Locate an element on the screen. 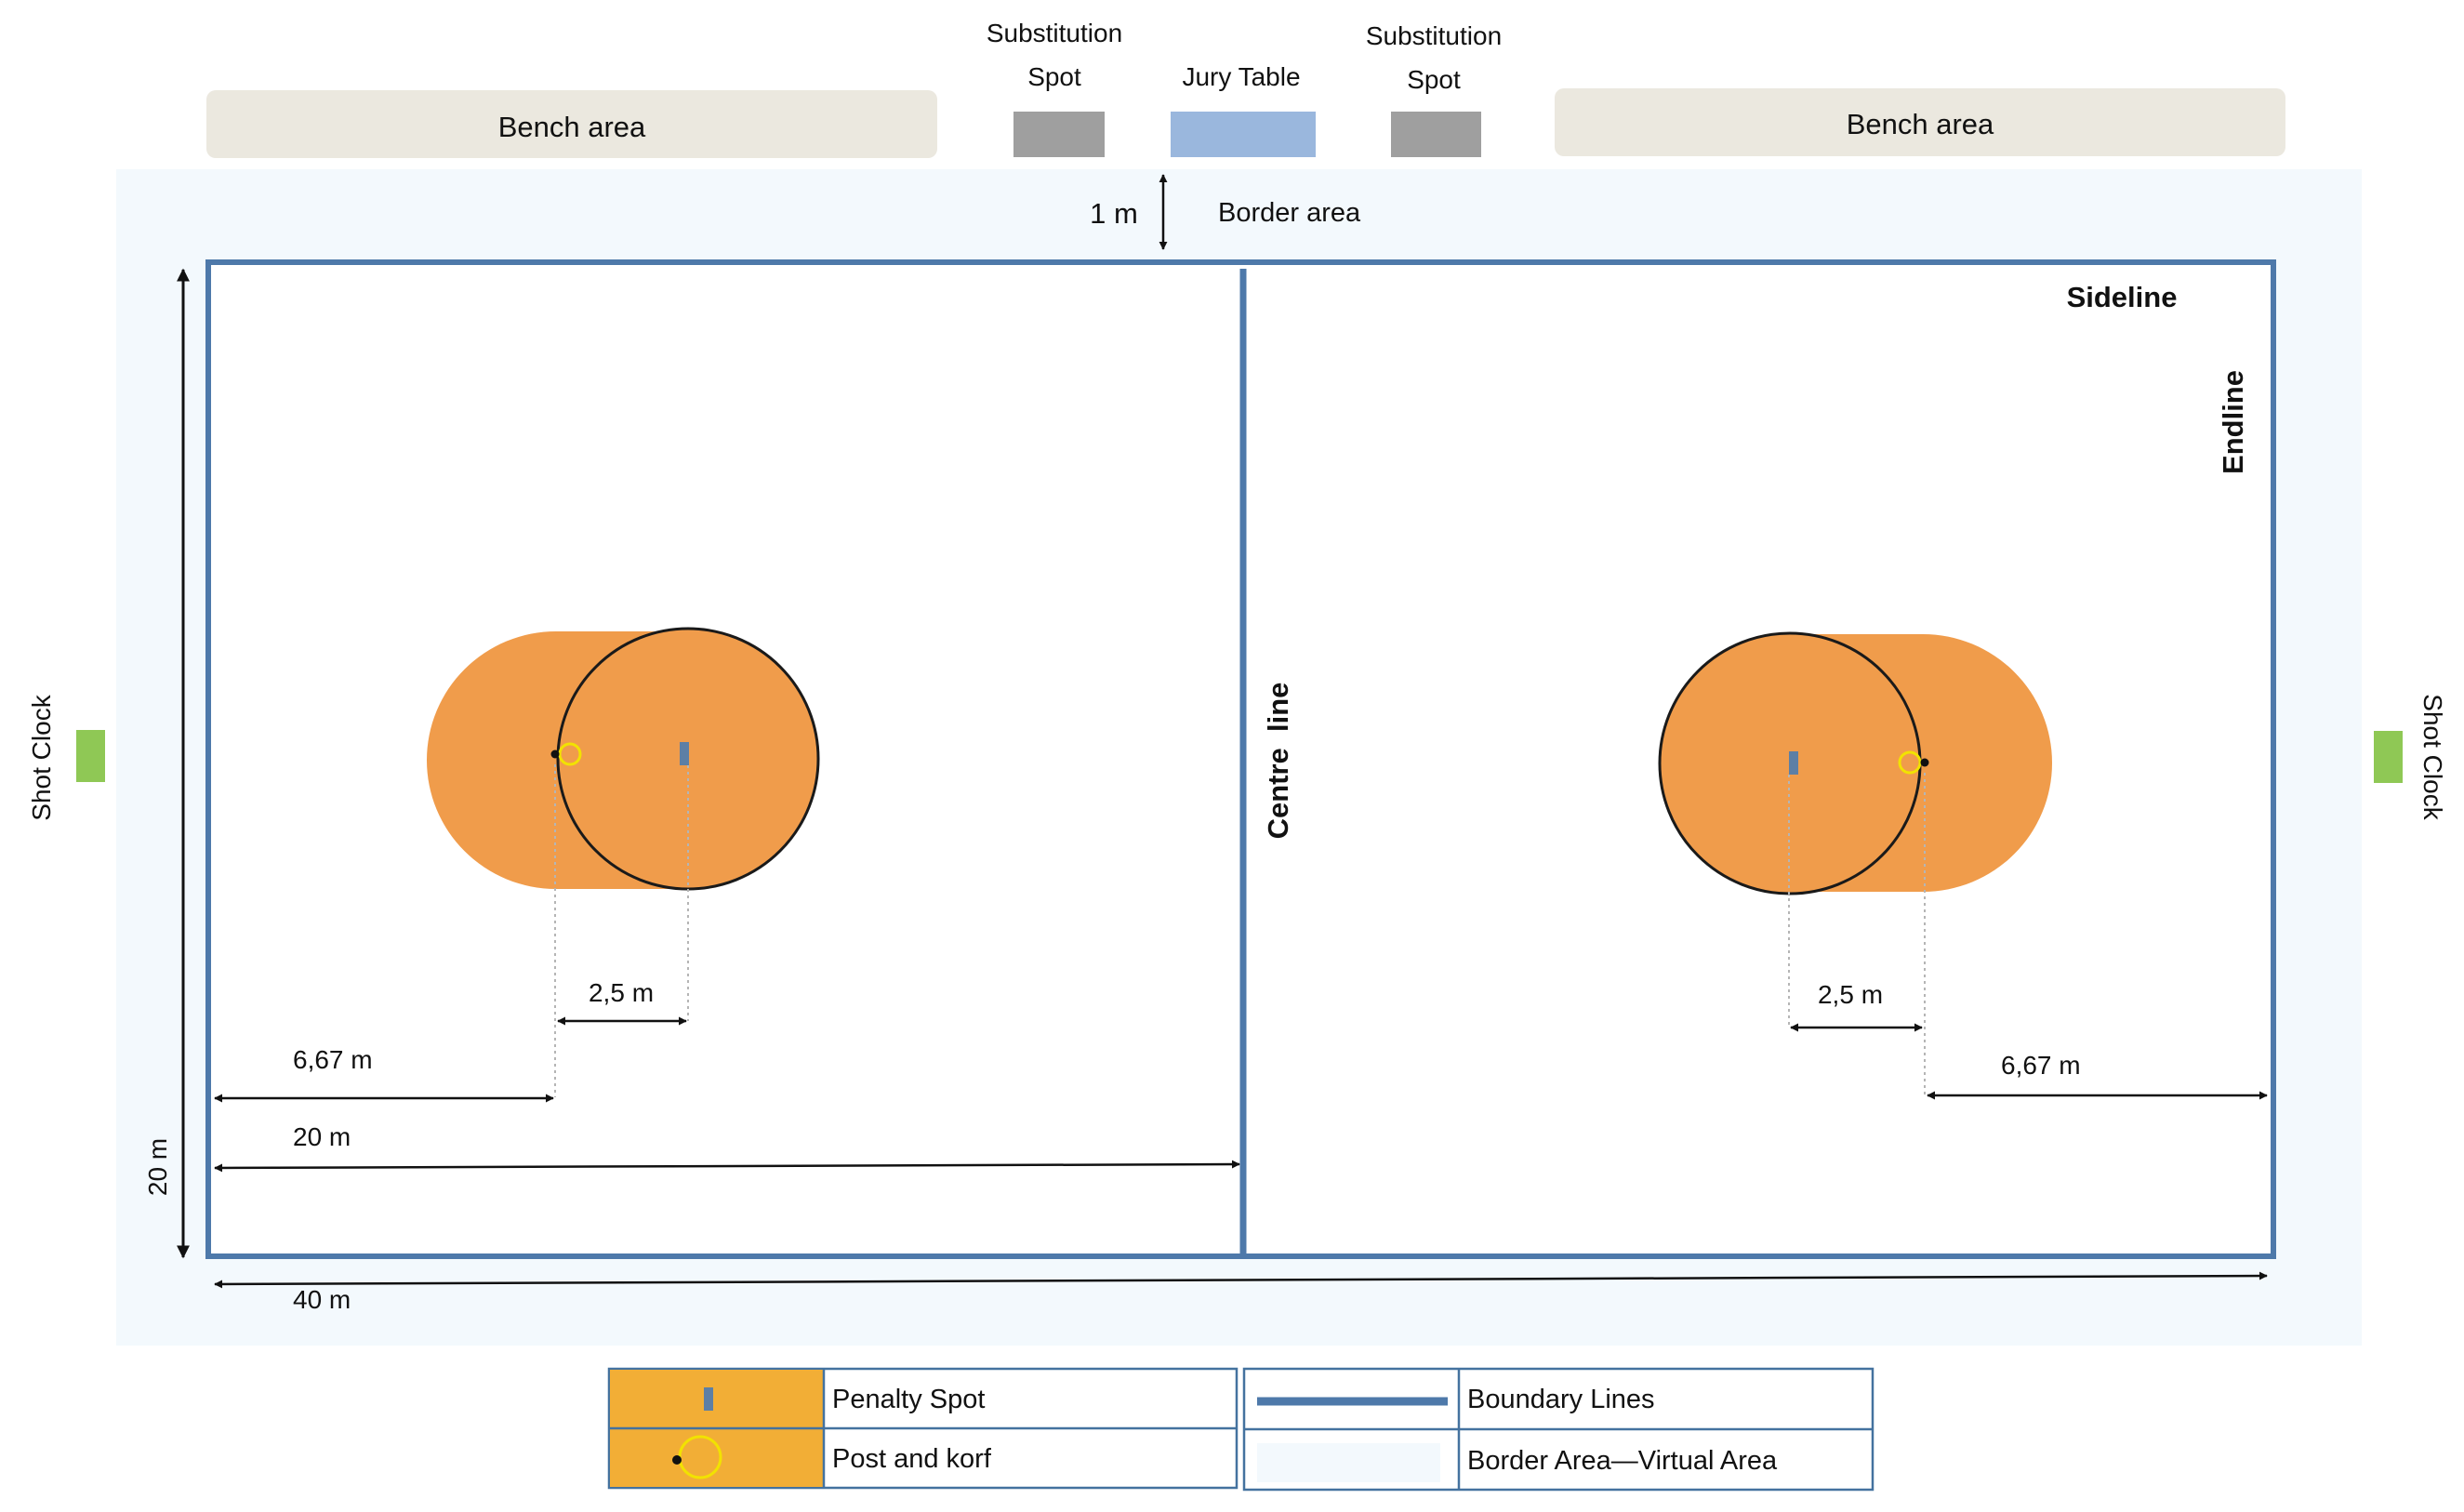 The width and height of the screenshot is (2464, 1512). right-post-dot is located at coordinates (1924, 762).